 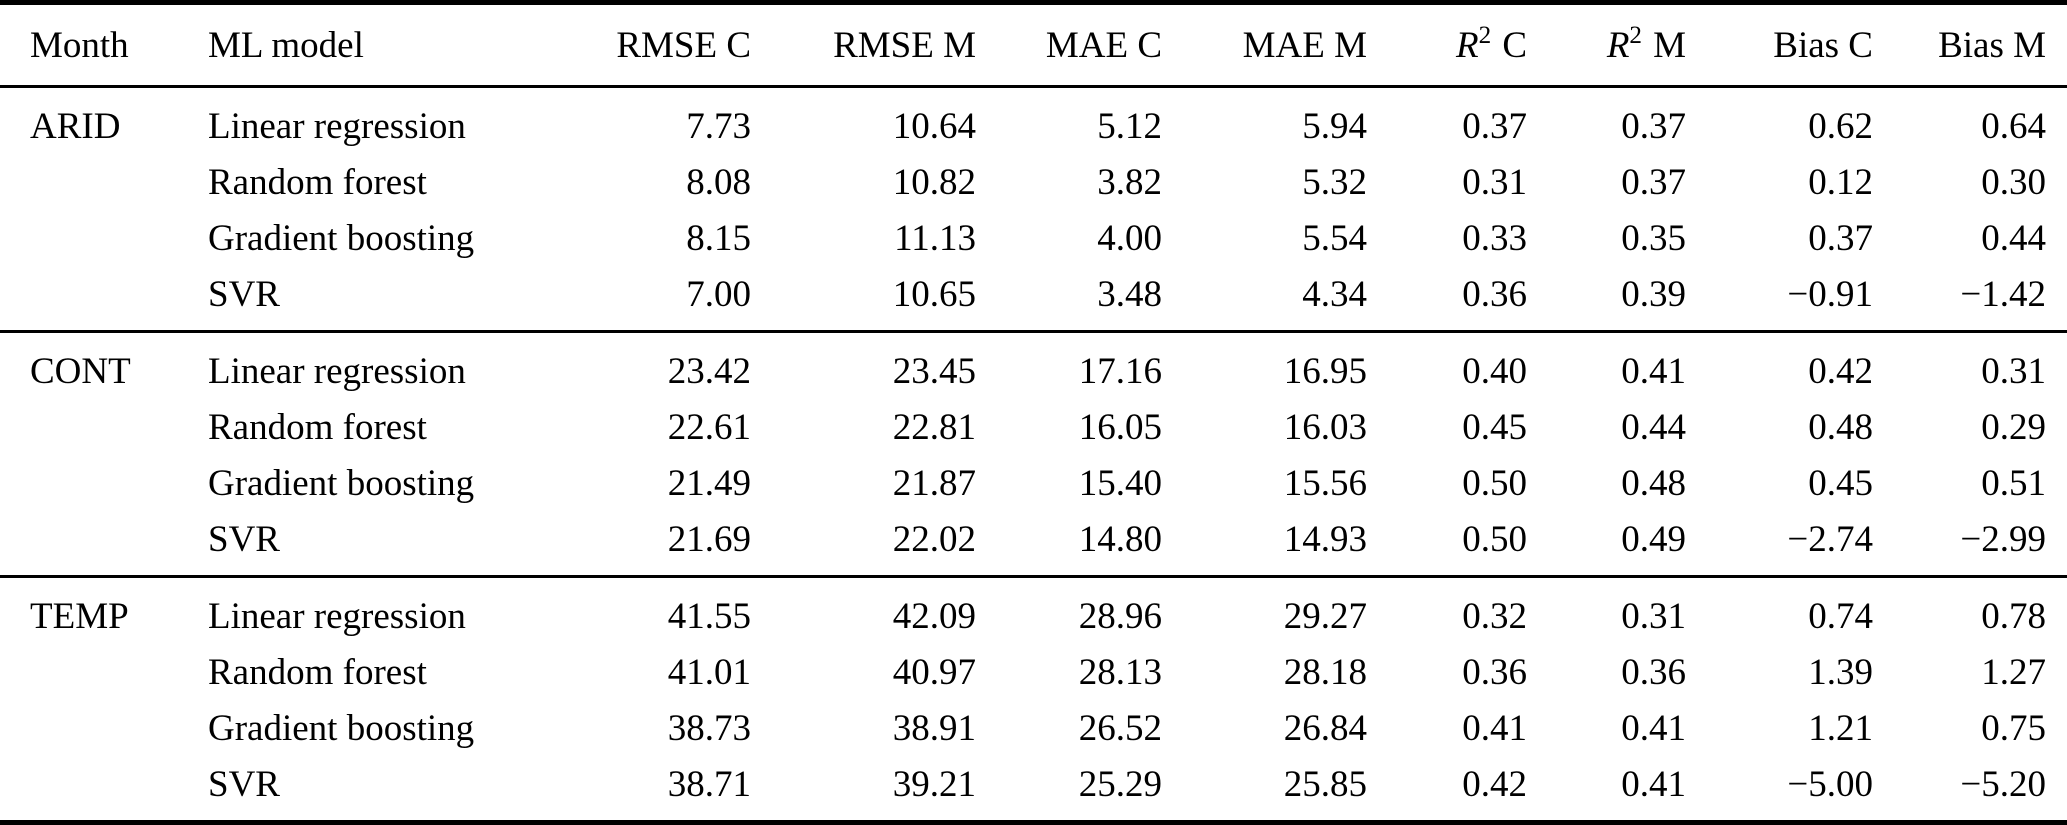 I want to click on value-cell: 16.05, so click(x=1120, y=427).